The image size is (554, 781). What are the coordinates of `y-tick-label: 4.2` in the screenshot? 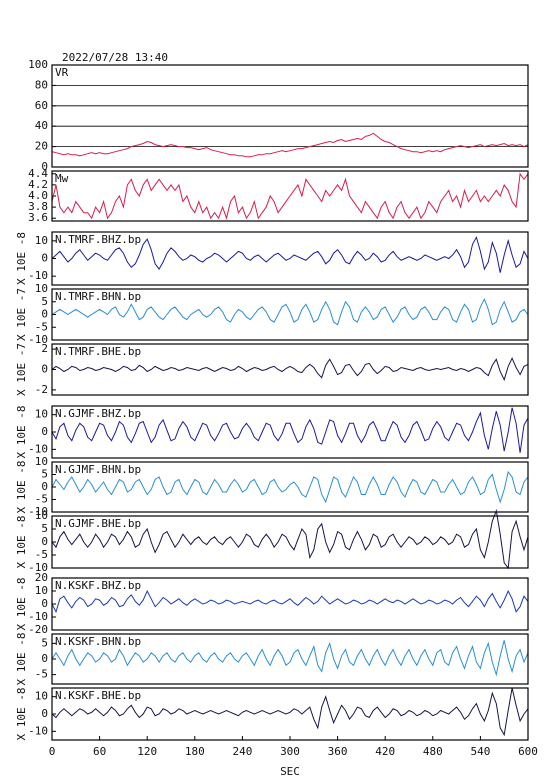 It's located at (38, 184).